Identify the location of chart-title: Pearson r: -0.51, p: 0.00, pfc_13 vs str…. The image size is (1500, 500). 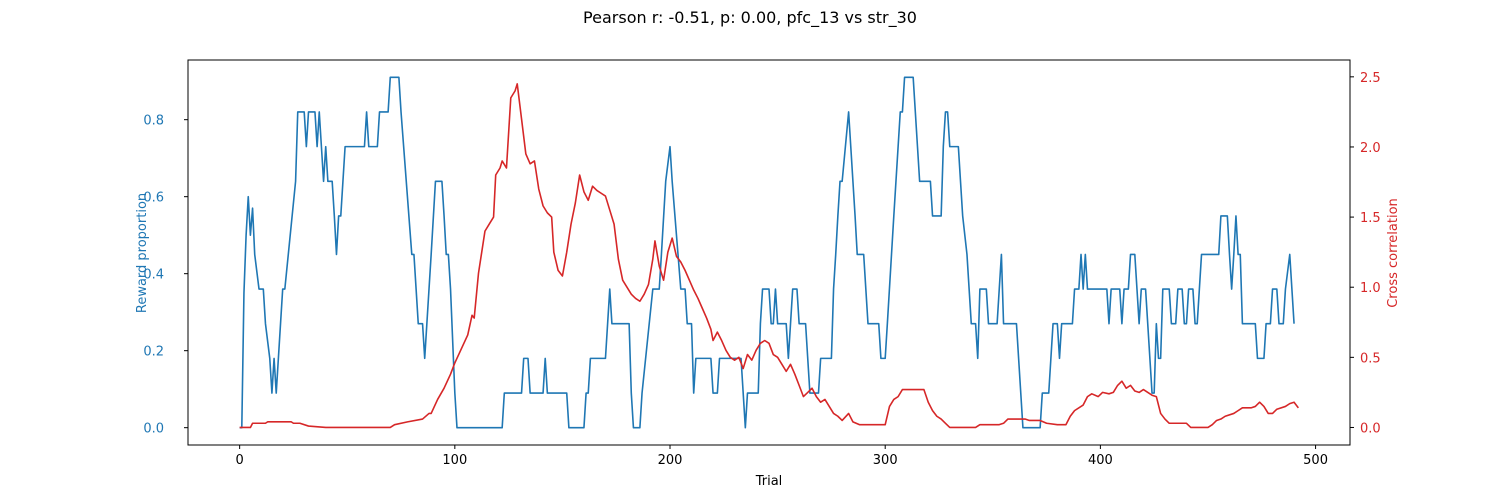
(750, 18).